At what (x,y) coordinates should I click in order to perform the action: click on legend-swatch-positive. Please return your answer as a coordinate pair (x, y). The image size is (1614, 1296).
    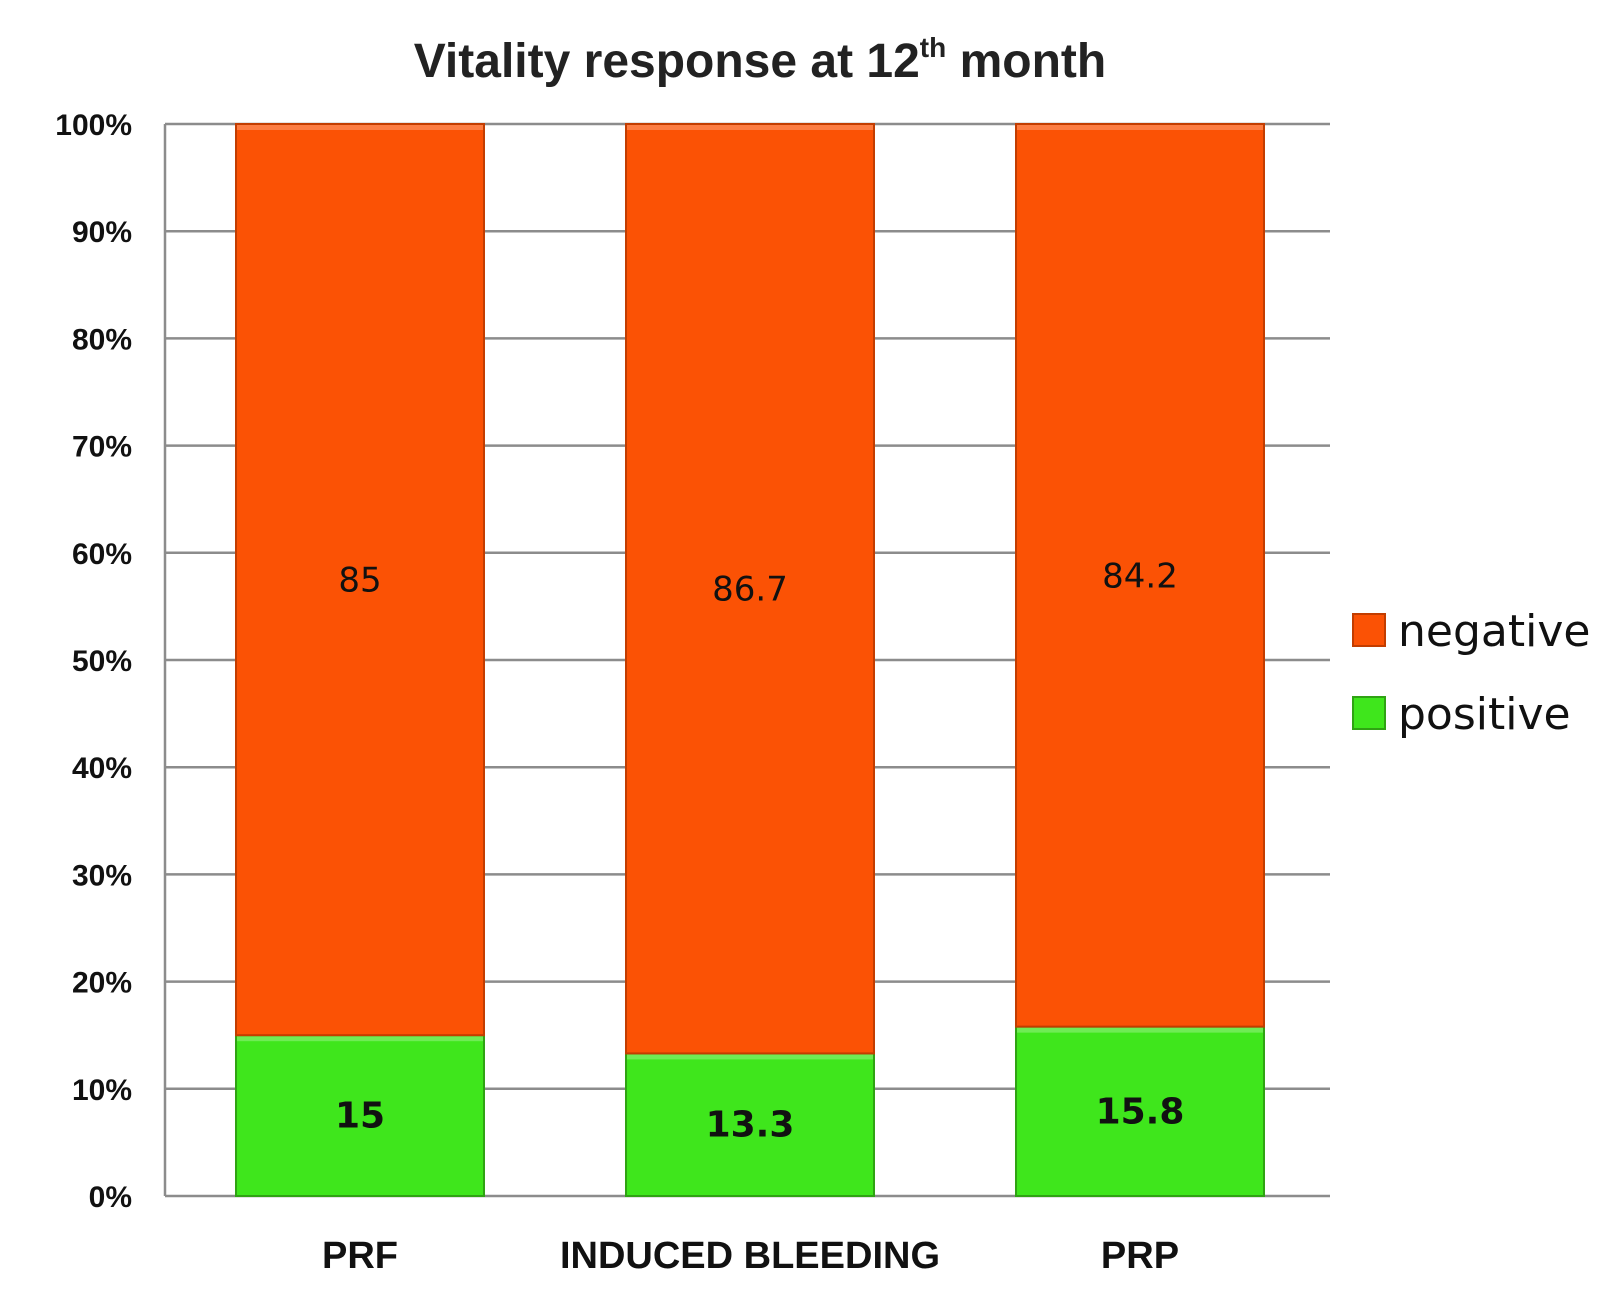
    Looking at the image, I should click on (1369, 713).